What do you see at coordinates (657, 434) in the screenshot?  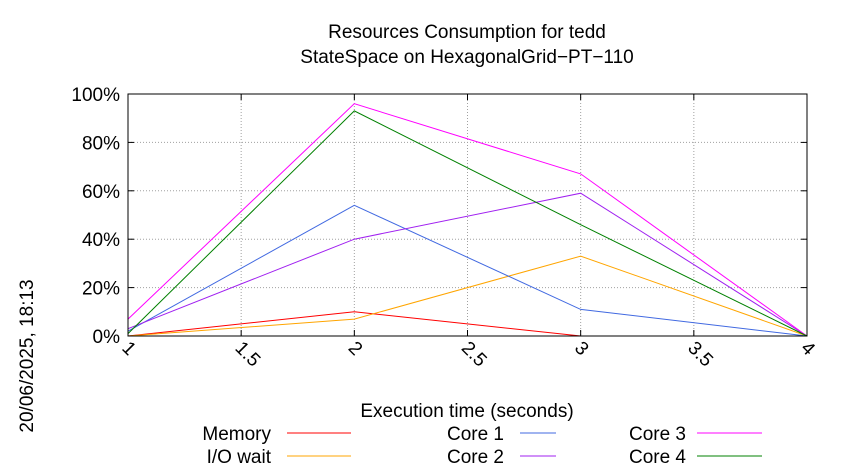 I see `legend-label-core-3: Core 3` at bounding box center [657, 434].